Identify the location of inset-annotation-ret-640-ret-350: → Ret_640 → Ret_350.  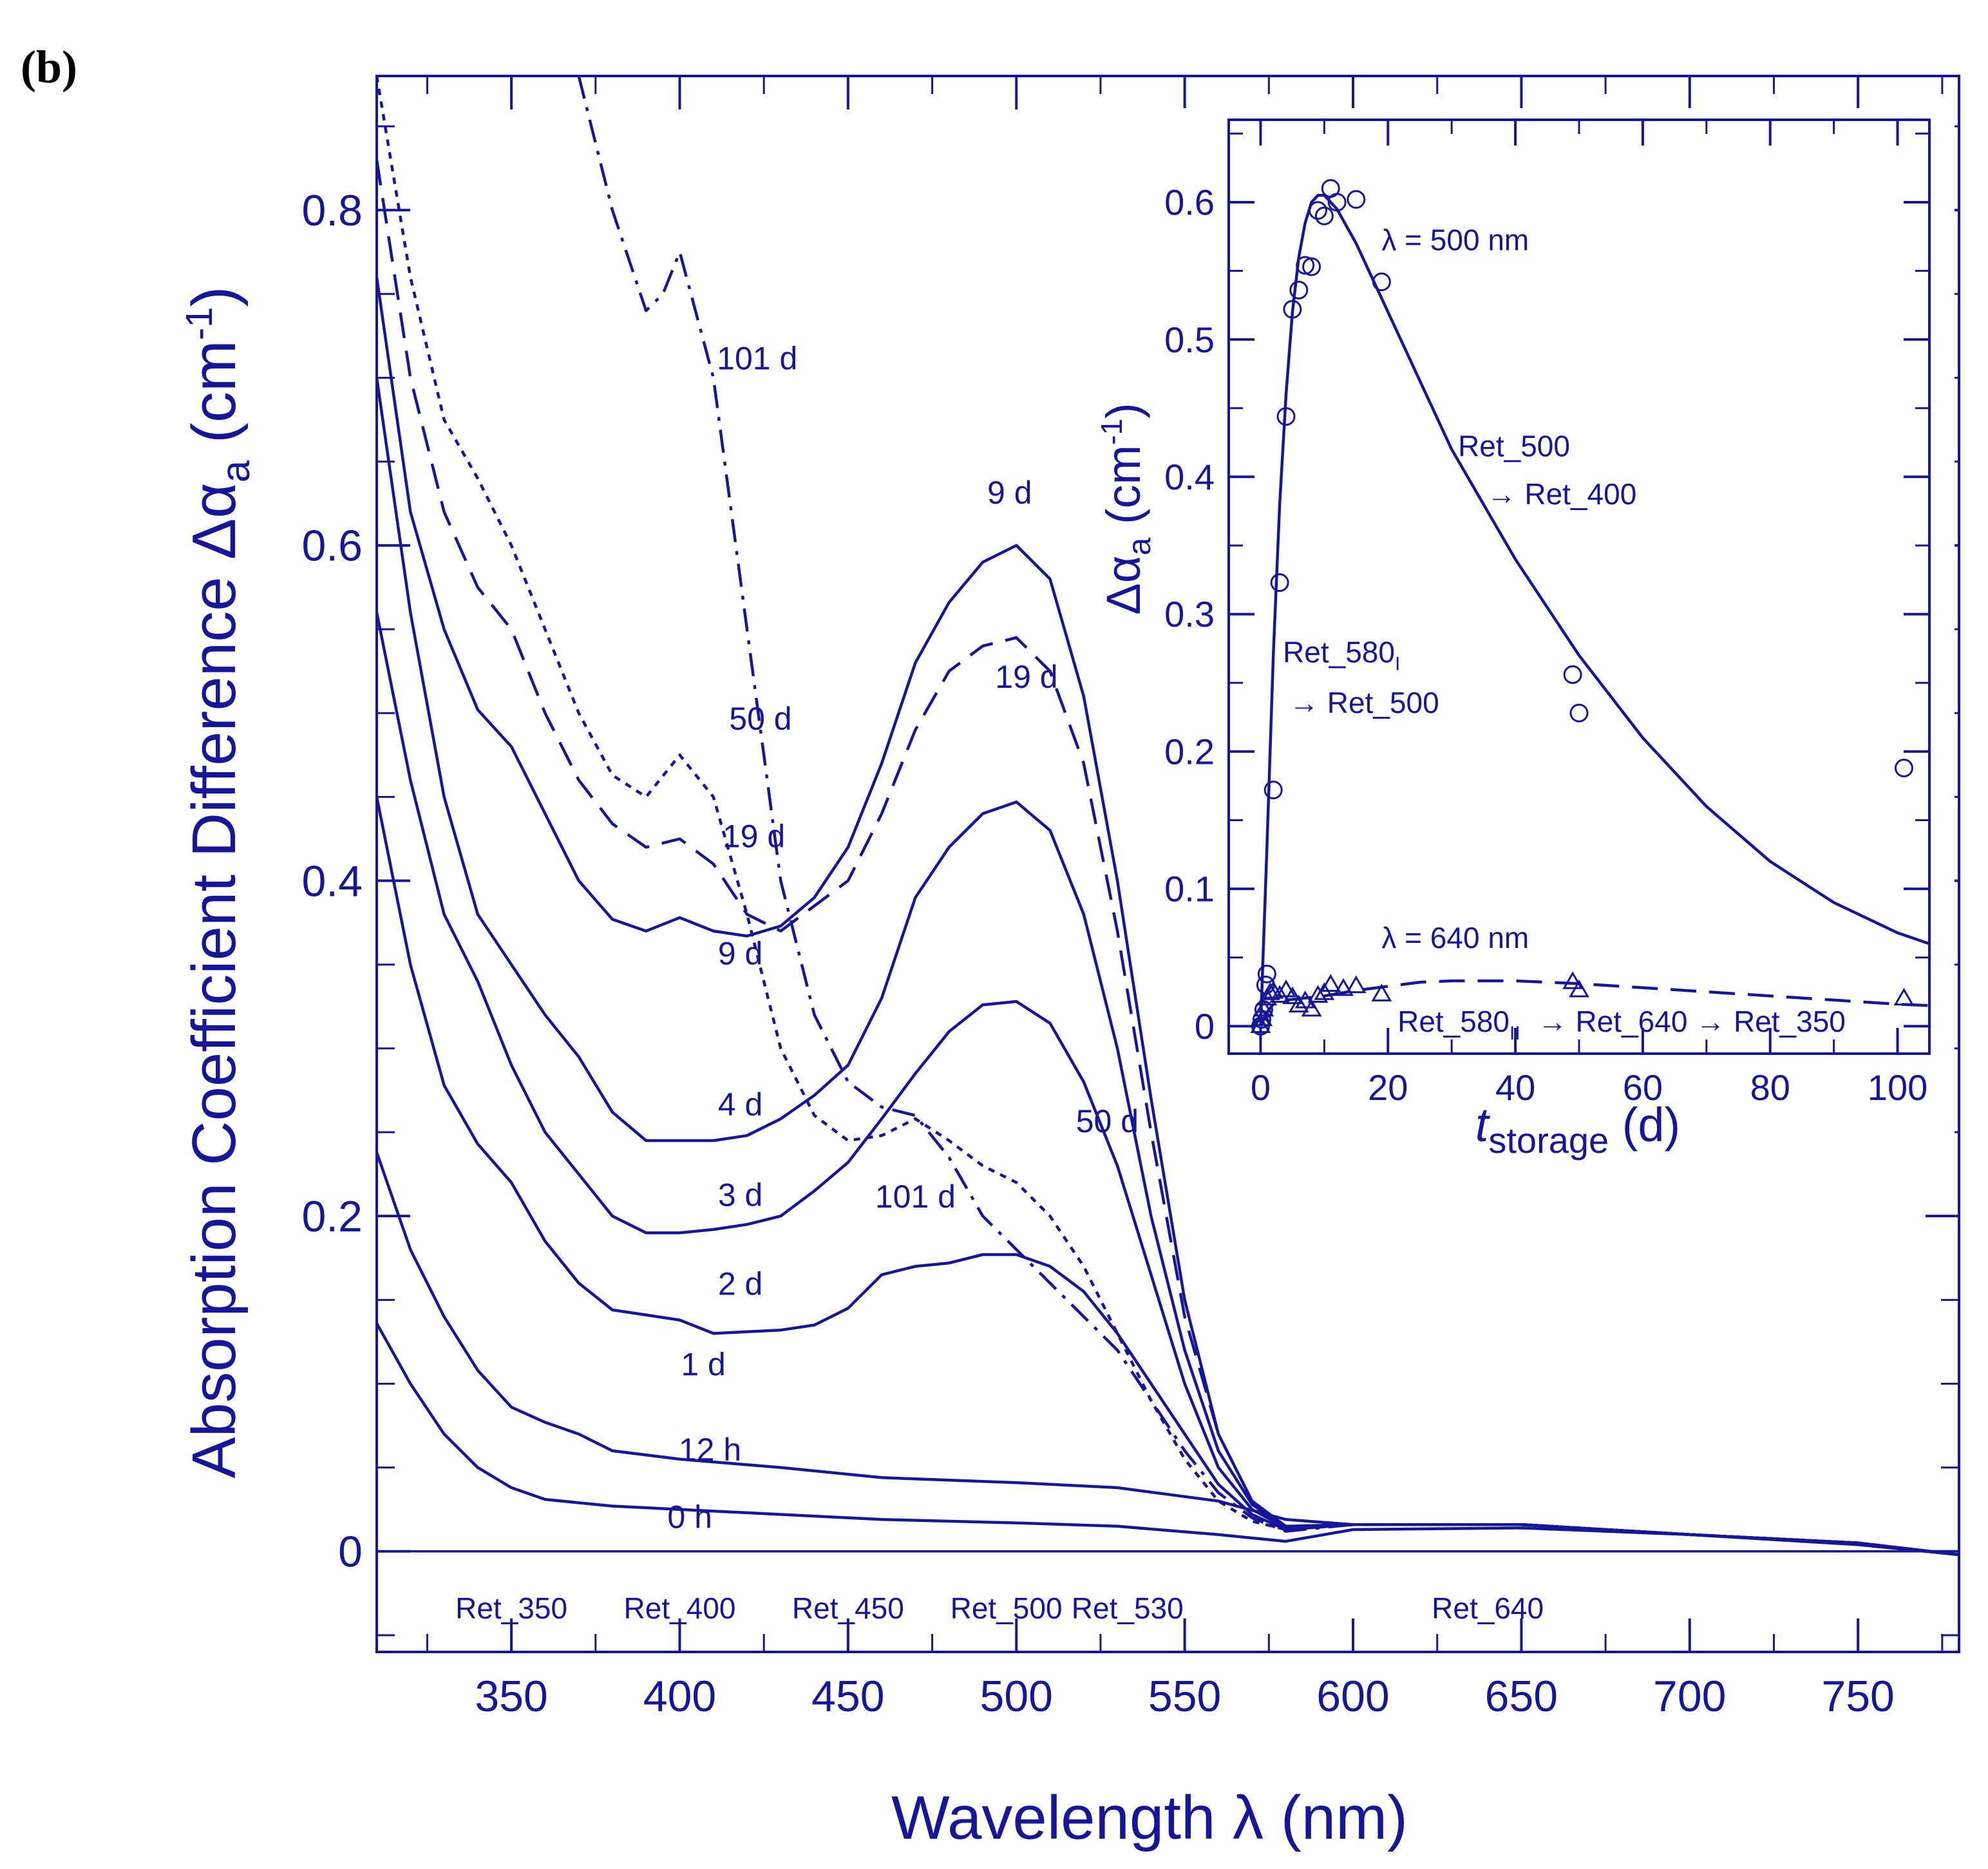
(1692, 1021).